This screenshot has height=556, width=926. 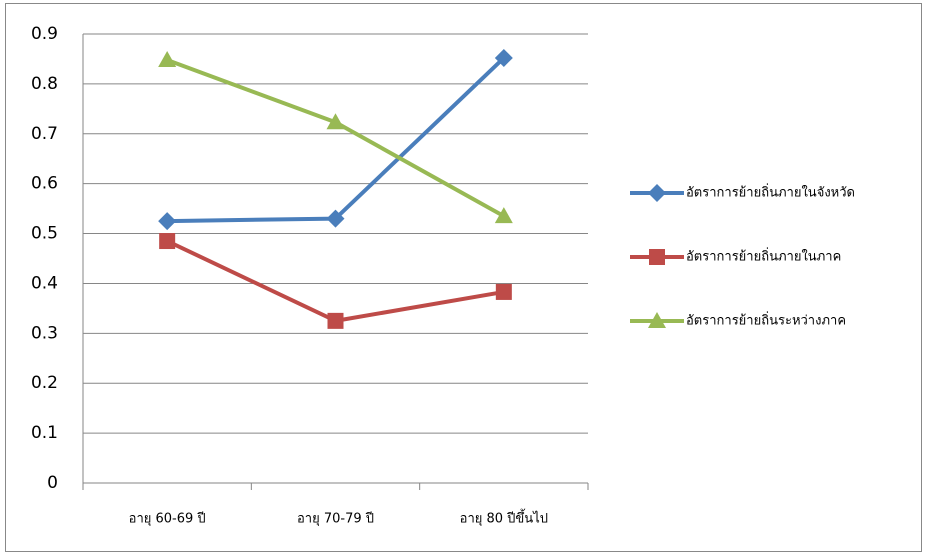 What do you see at coordinates (504, 518) in the screenshot?
I see `x-tick-label: อายุ 80 ปีขึ้นไป` at bounding box center [504, 518].